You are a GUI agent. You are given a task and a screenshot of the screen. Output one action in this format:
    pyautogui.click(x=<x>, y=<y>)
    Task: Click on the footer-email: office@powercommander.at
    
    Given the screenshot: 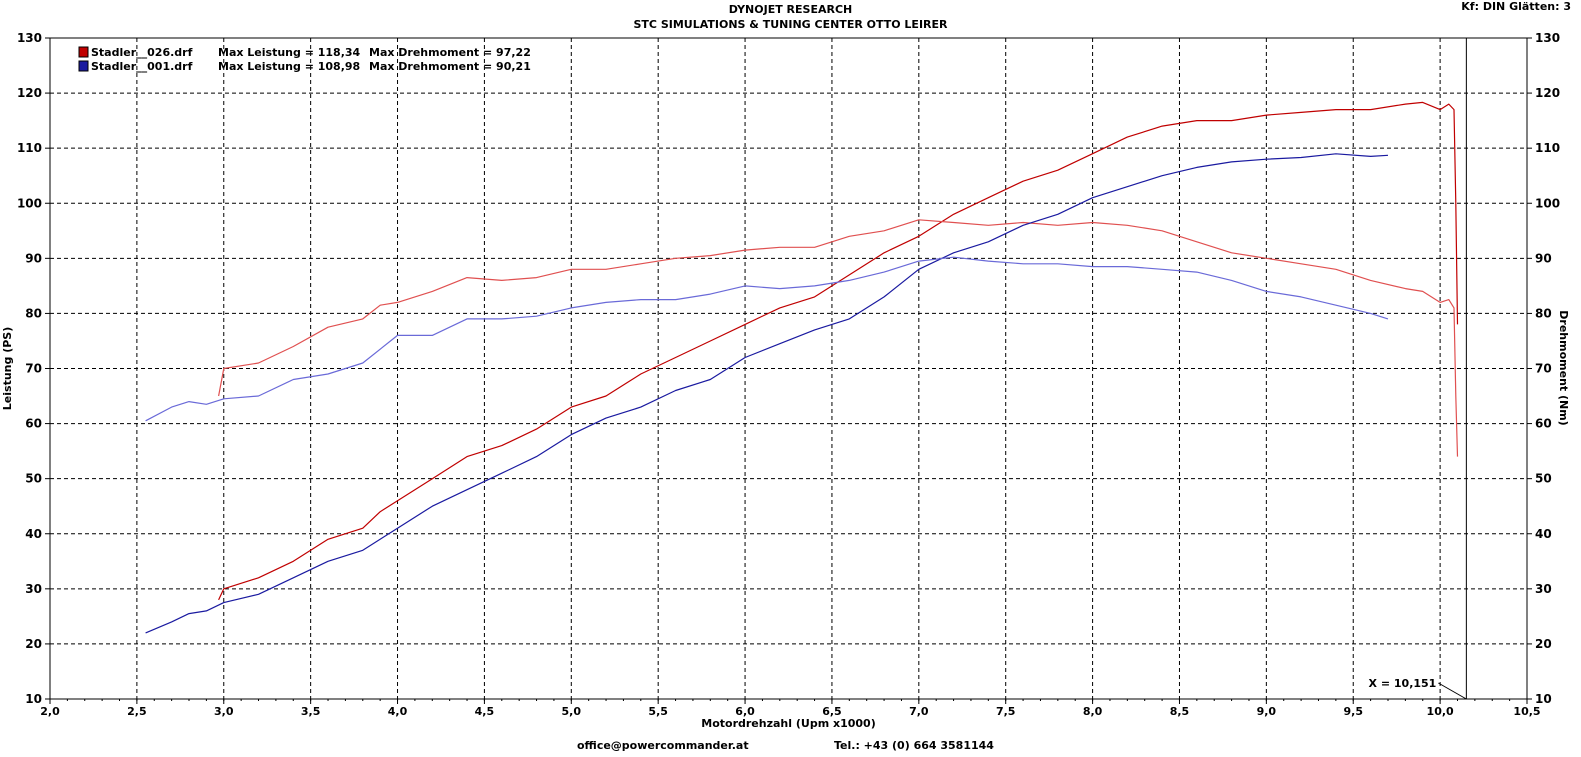 What is the action you would take?
    pyautogui.click(x=663, y=745)
    